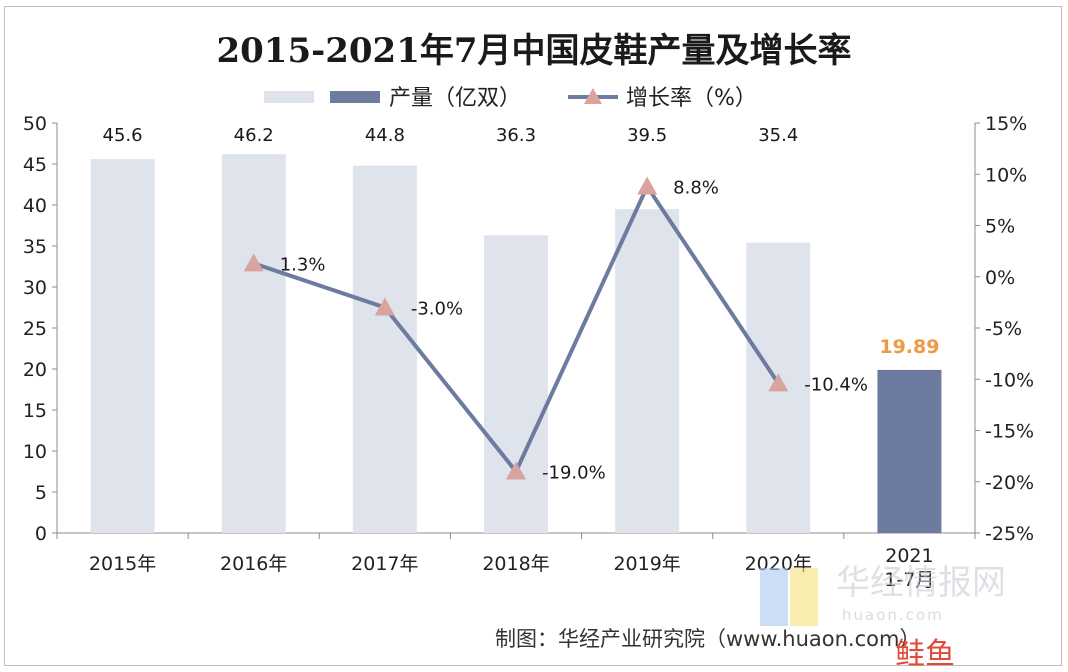 This screenshot has width=1068, height=672. Describe the element at coordinates (122, 564) in the screenshot. I see `x-tick-label: 2015年` at that location.